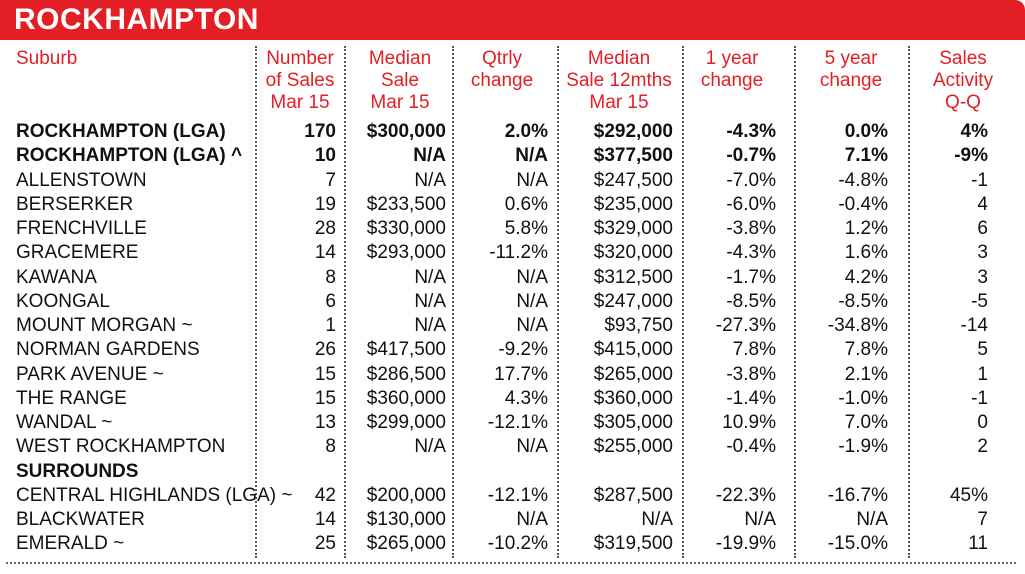 The image size is (1025, 574). Describe the element at coordinates (526, 204) in the screenshot. I see `cell-qtrly-change: 0.6%` at that location.